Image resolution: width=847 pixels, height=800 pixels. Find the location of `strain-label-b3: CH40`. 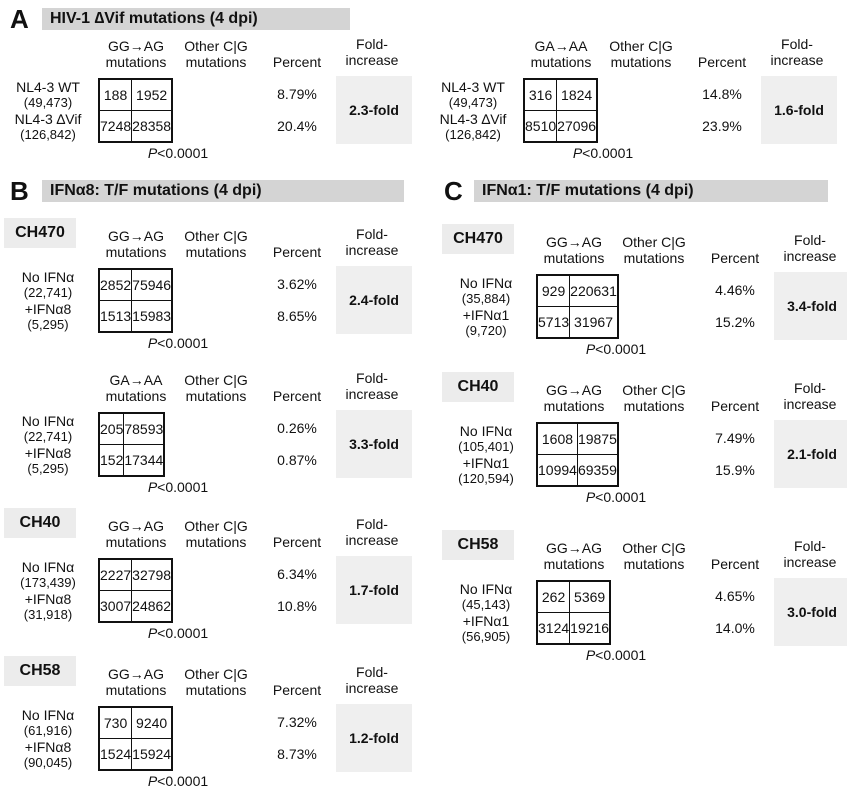

strain-label-b3: CH40 is located at coordinates (40, 523).